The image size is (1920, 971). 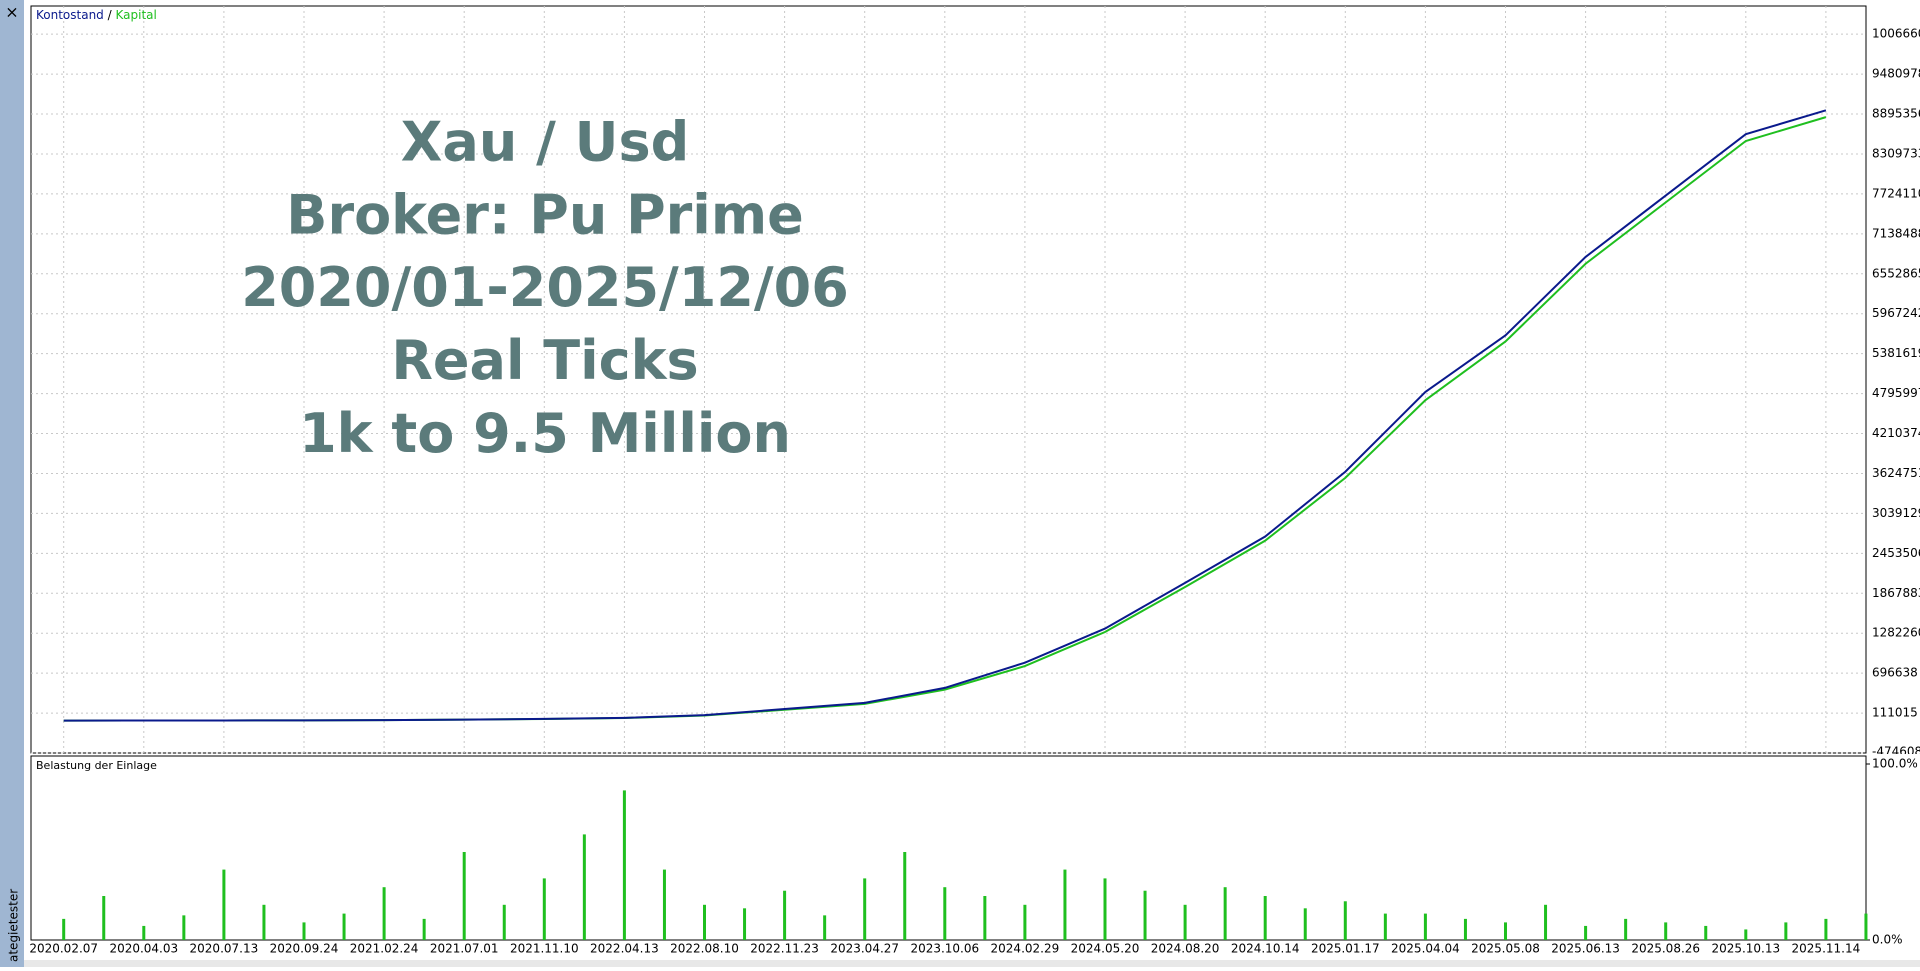 I want to click on x-tick-label: 2020.02.07, so click(x=63, y=949).